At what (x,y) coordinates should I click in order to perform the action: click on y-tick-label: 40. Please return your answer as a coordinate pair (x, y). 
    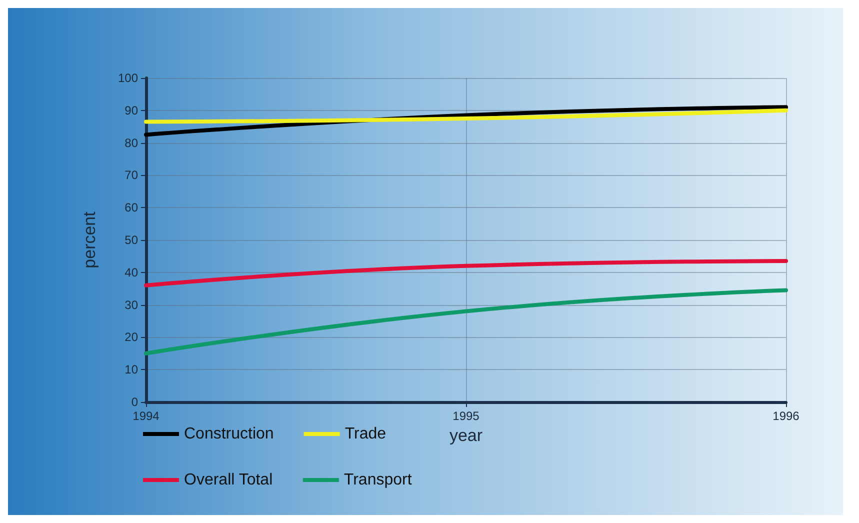
    Looking at the image, I should click on (131, 272).